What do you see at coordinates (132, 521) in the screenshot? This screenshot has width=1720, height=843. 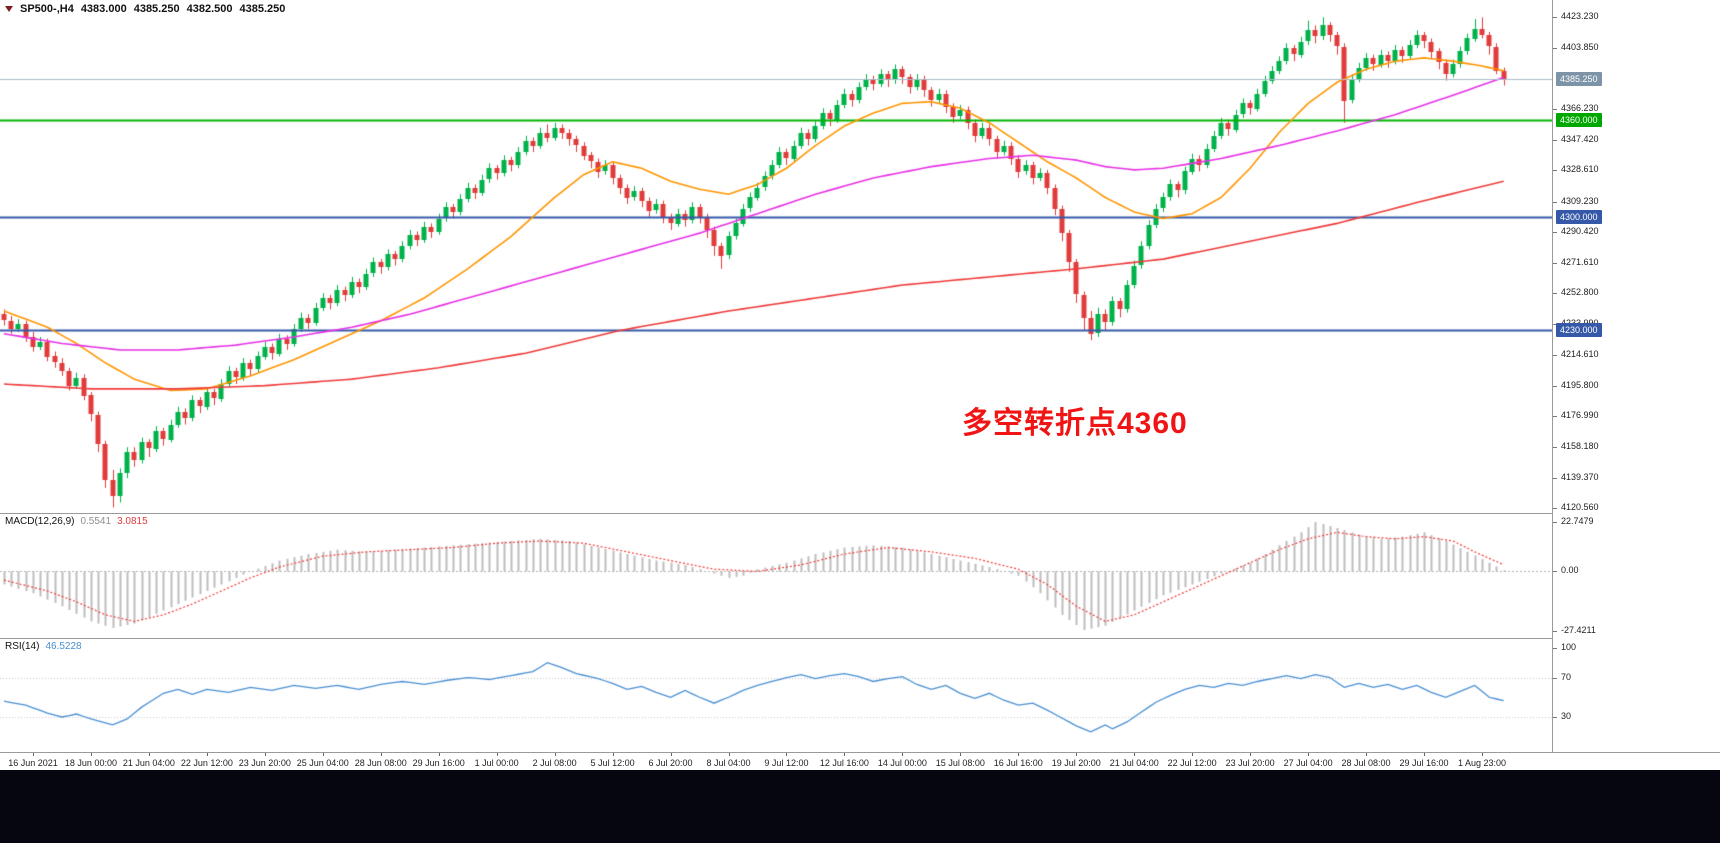 I see `macd-signal-value: 3.0815` at bounding box center [132, 521].